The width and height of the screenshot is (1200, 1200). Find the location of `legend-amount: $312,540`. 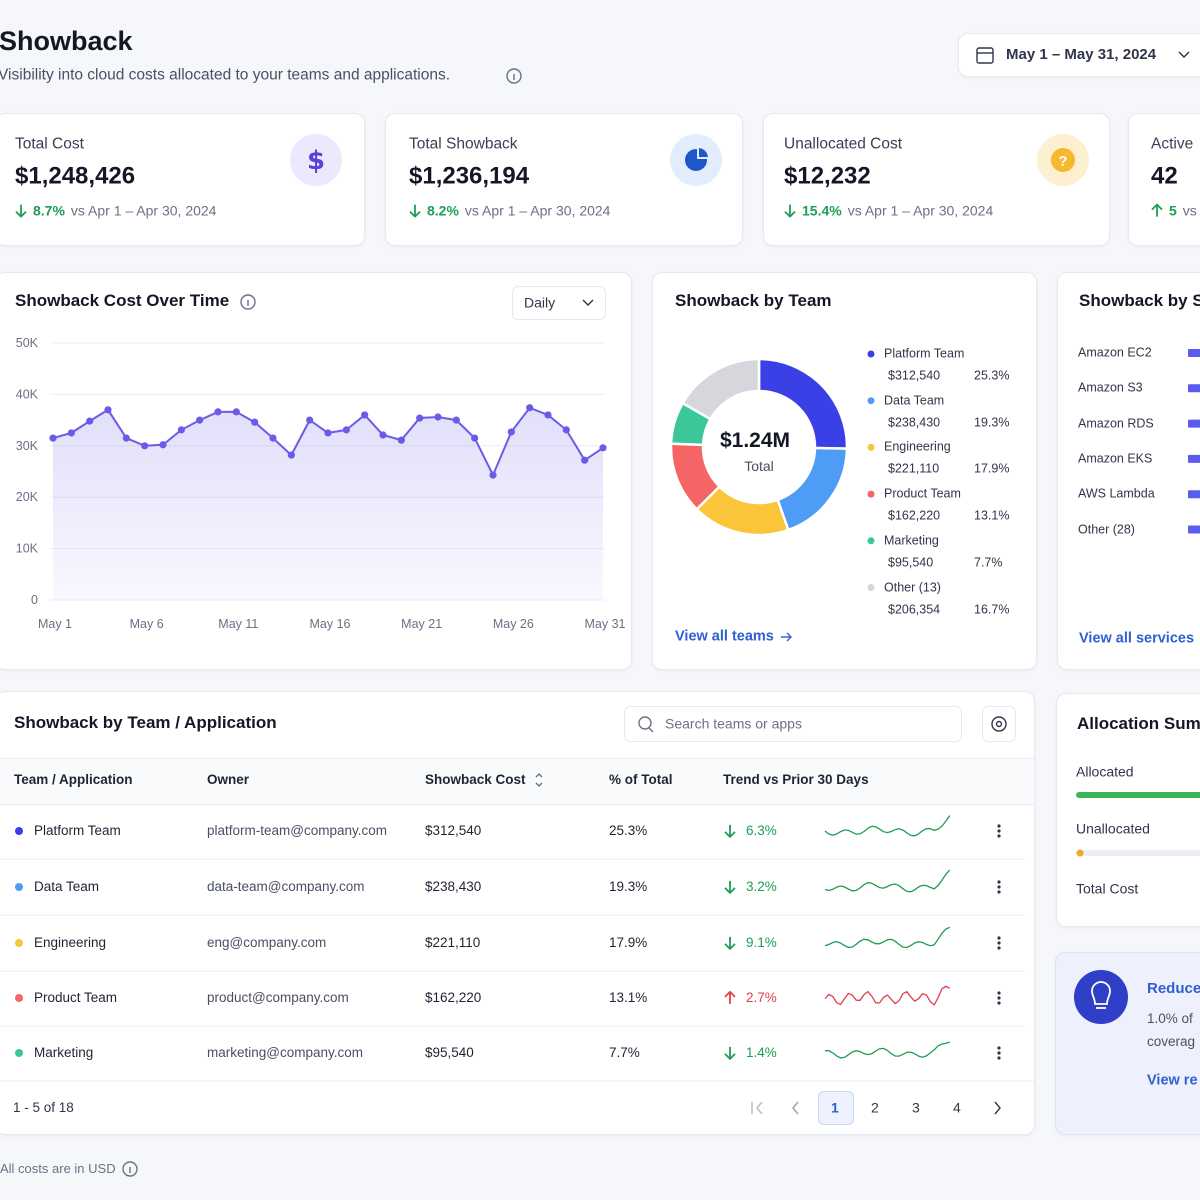

legend-amount: $312,540 is located at coordinates (914, 375).